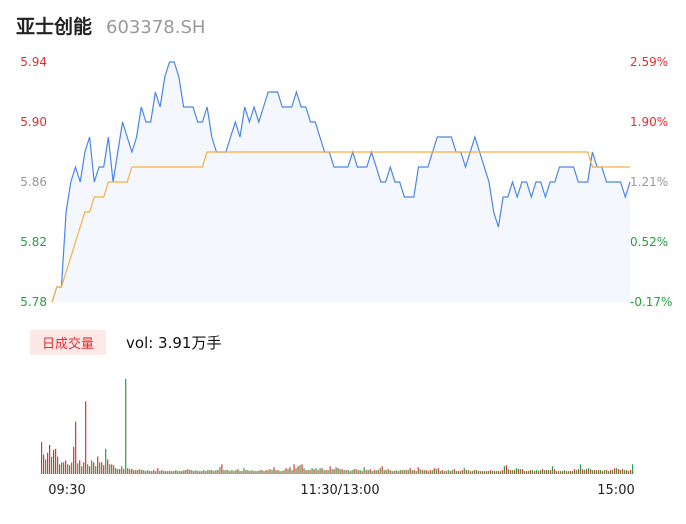 The height and width of the screenshot is (524, 686). What do you see at coordinates (33, 242) in the screenshot?
I see `y-tick-label: 5.82` at bounding box center [33, 242].